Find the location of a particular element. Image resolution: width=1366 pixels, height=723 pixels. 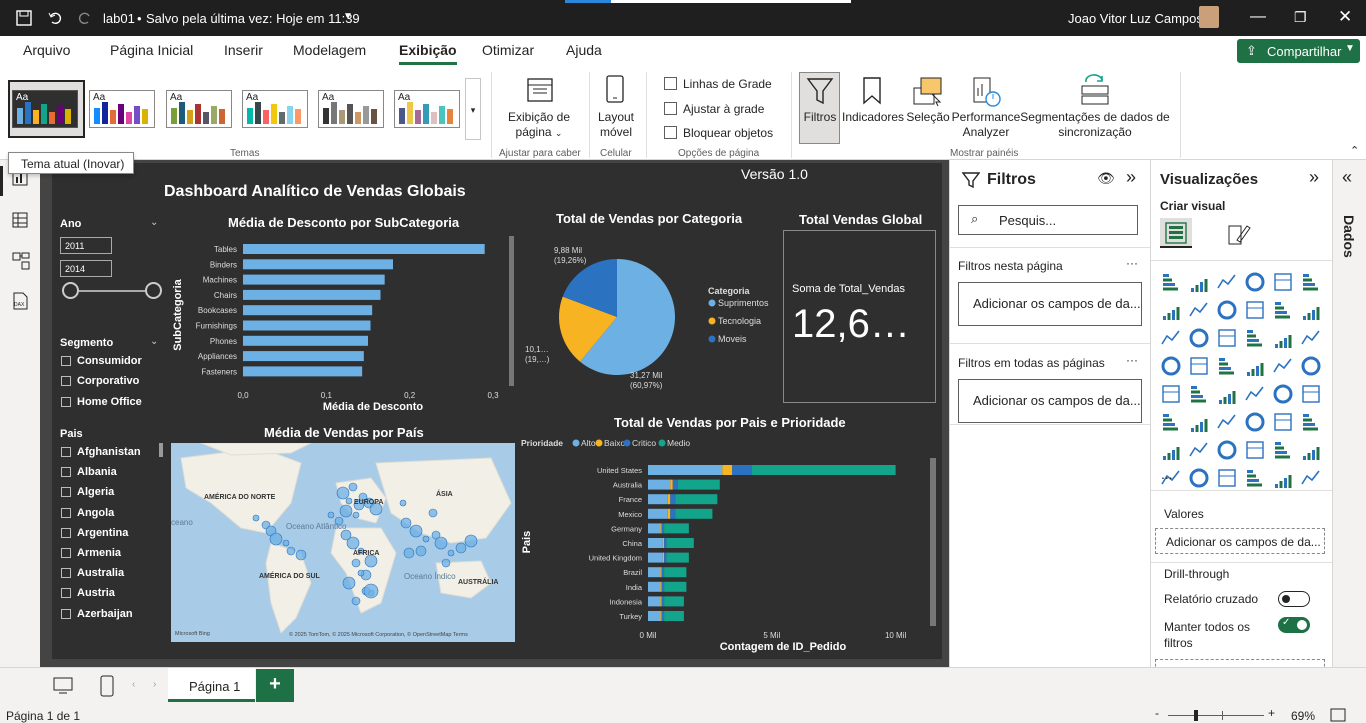

zoom-slider-handle is located at coordinates (1196, 715).